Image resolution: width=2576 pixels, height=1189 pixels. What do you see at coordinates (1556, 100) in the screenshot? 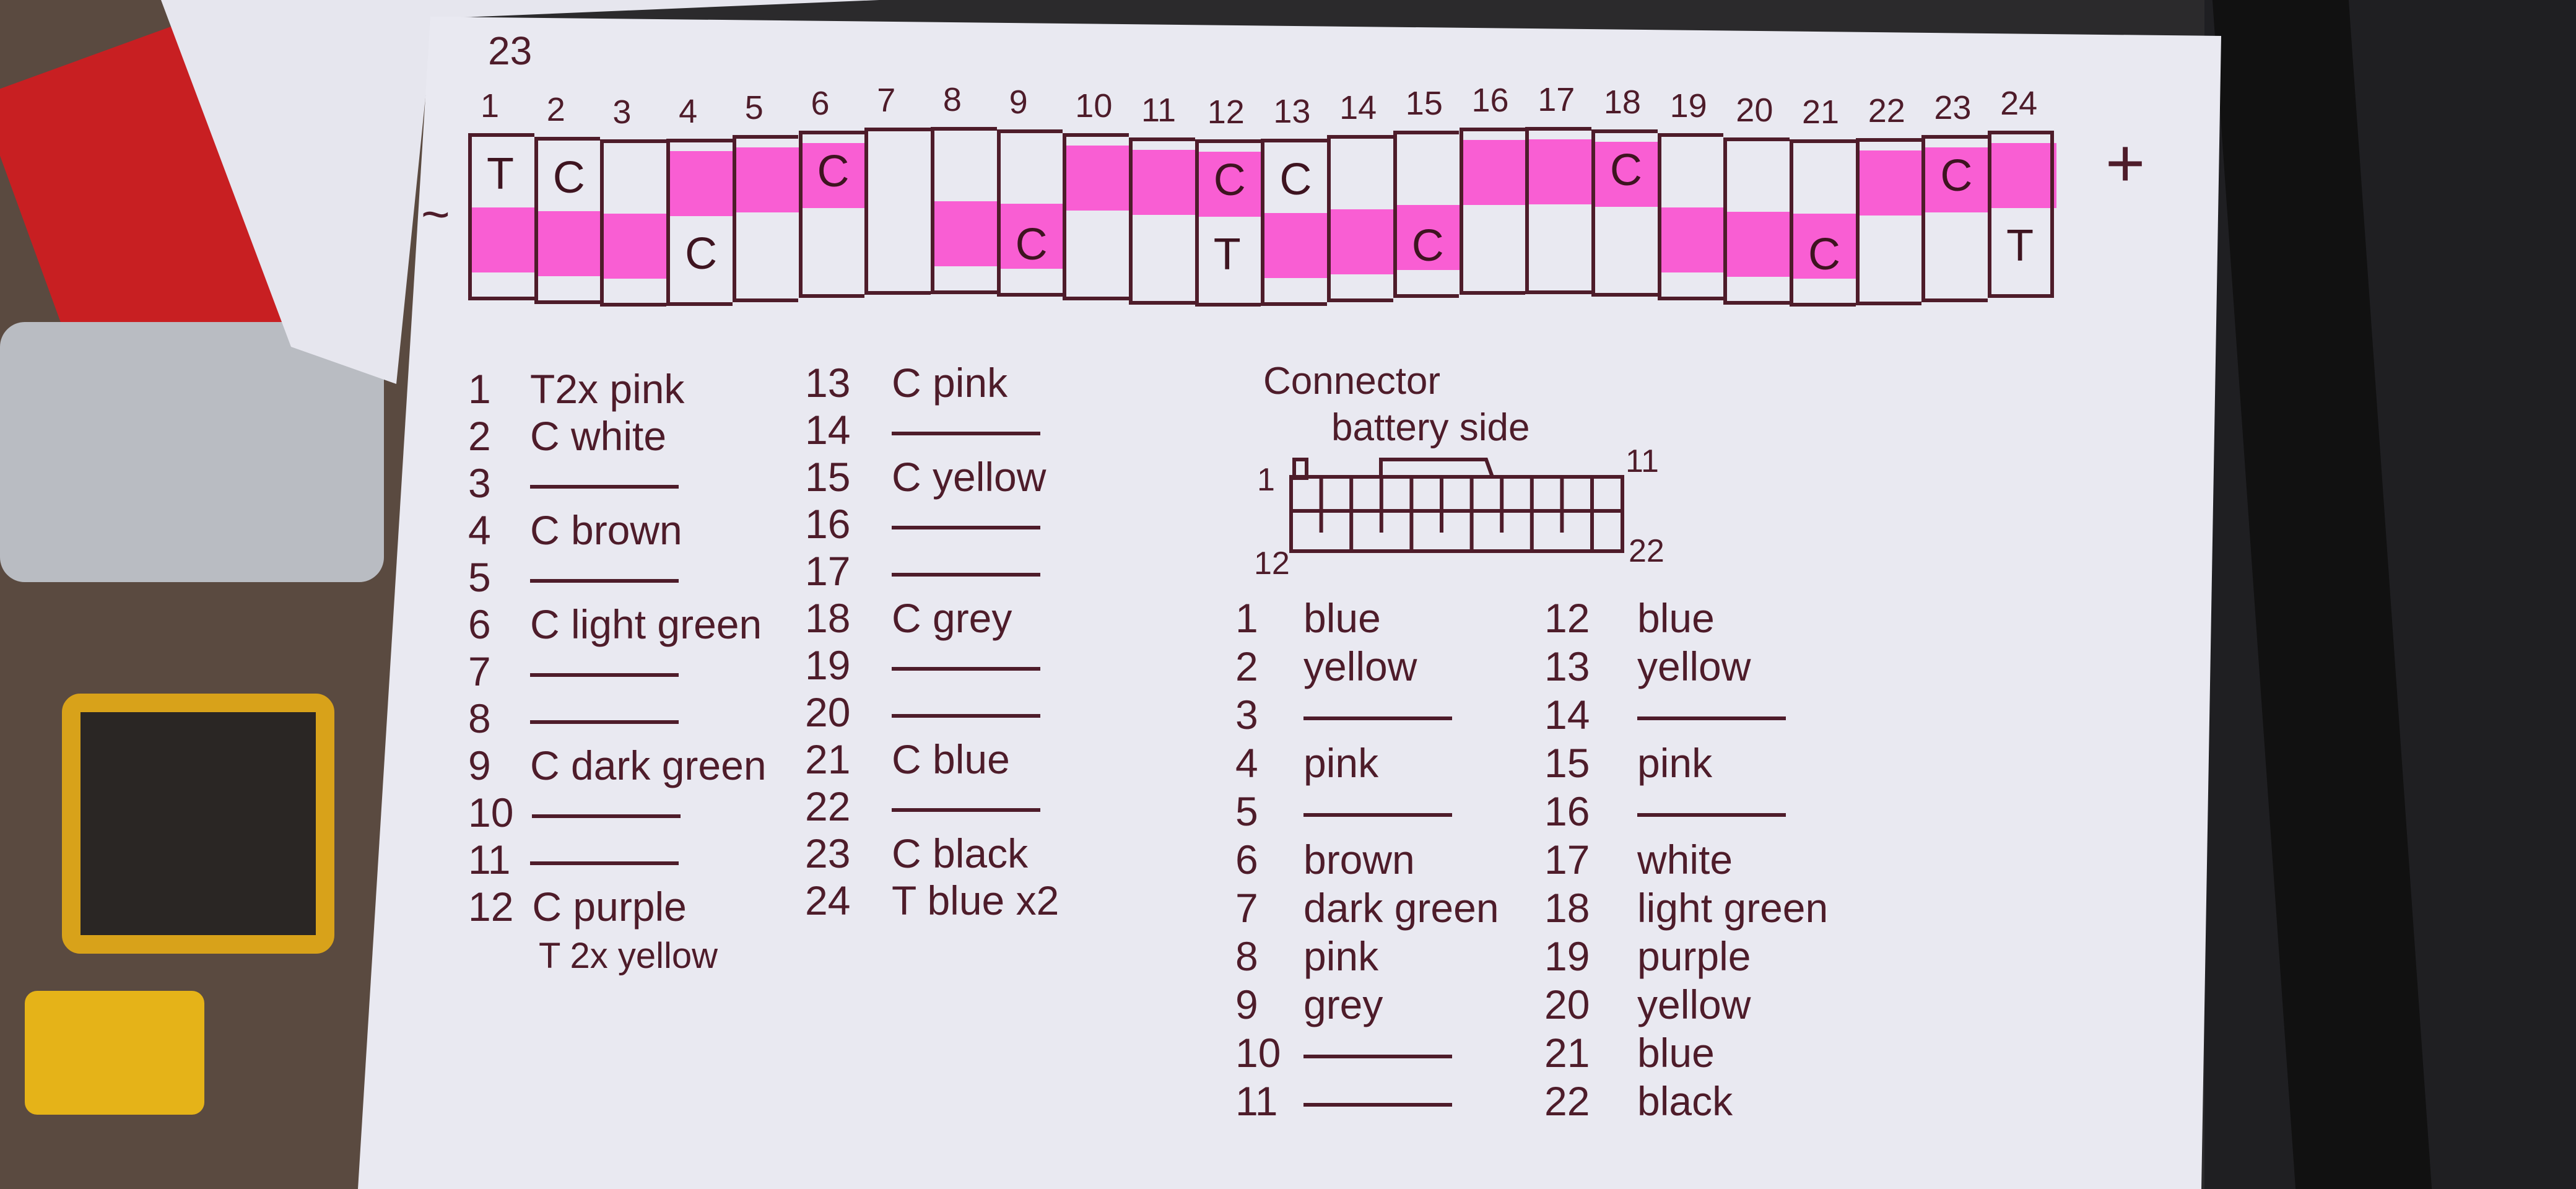
I see `terminal-number: 17` at bounding box center [1556, 100].